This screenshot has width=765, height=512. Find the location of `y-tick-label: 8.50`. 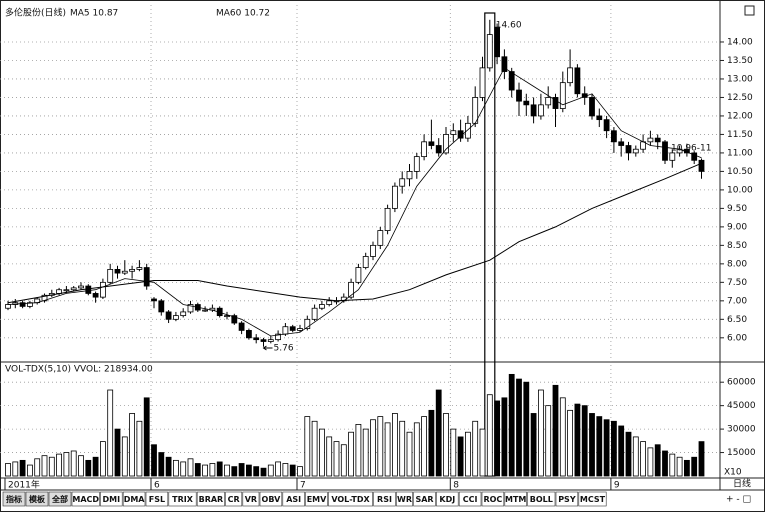

y-tick-label: 8.50 is located at coordinates (737, 246).